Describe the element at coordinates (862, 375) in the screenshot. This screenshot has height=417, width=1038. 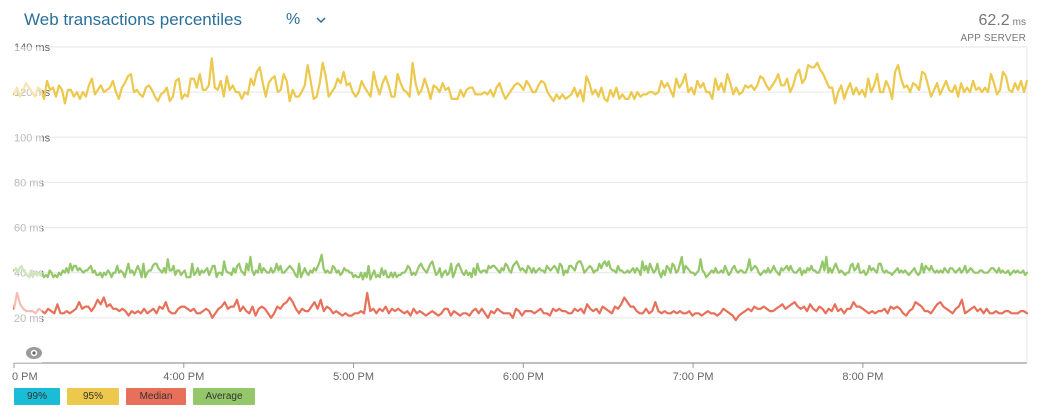
I see `x-tick-label: 8:00 PM` at that location.